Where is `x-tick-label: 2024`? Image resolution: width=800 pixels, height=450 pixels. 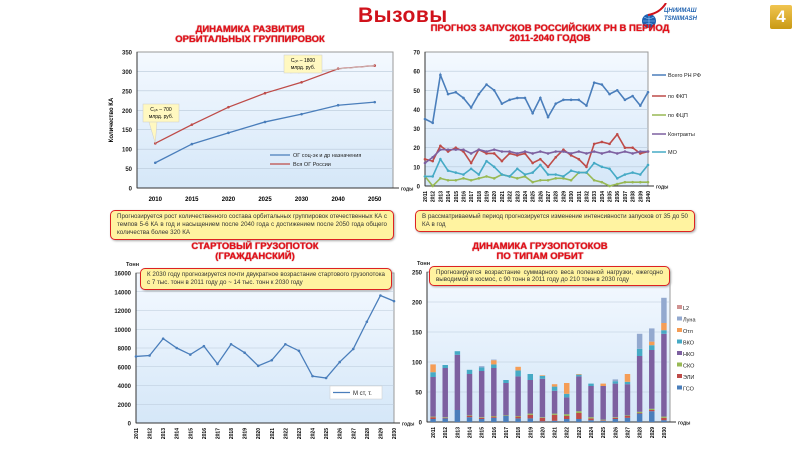
x-tick-label: 2024 is located at coordinates (314, 433).